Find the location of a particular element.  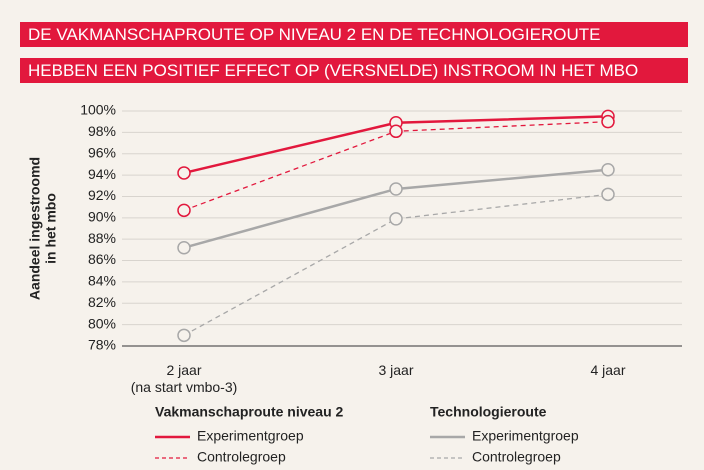

legend-group-title: Technologieroute is located at coordinates (488, 412).